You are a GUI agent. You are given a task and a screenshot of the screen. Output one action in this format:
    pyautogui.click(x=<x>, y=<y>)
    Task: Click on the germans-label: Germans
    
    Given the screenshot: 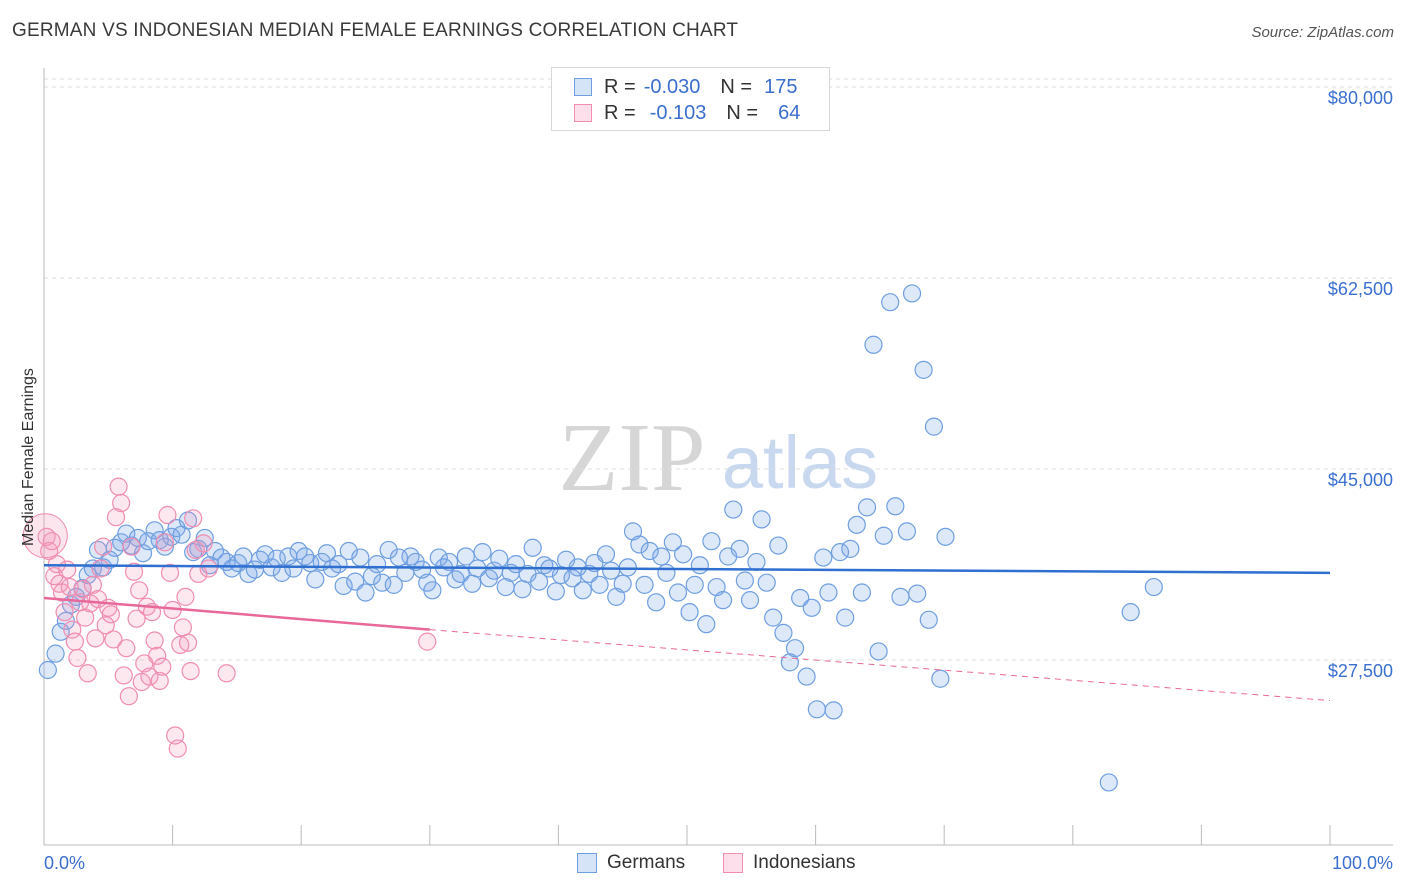 What is the action you would take?
    pyautogui.click(x=646, y=862)
    